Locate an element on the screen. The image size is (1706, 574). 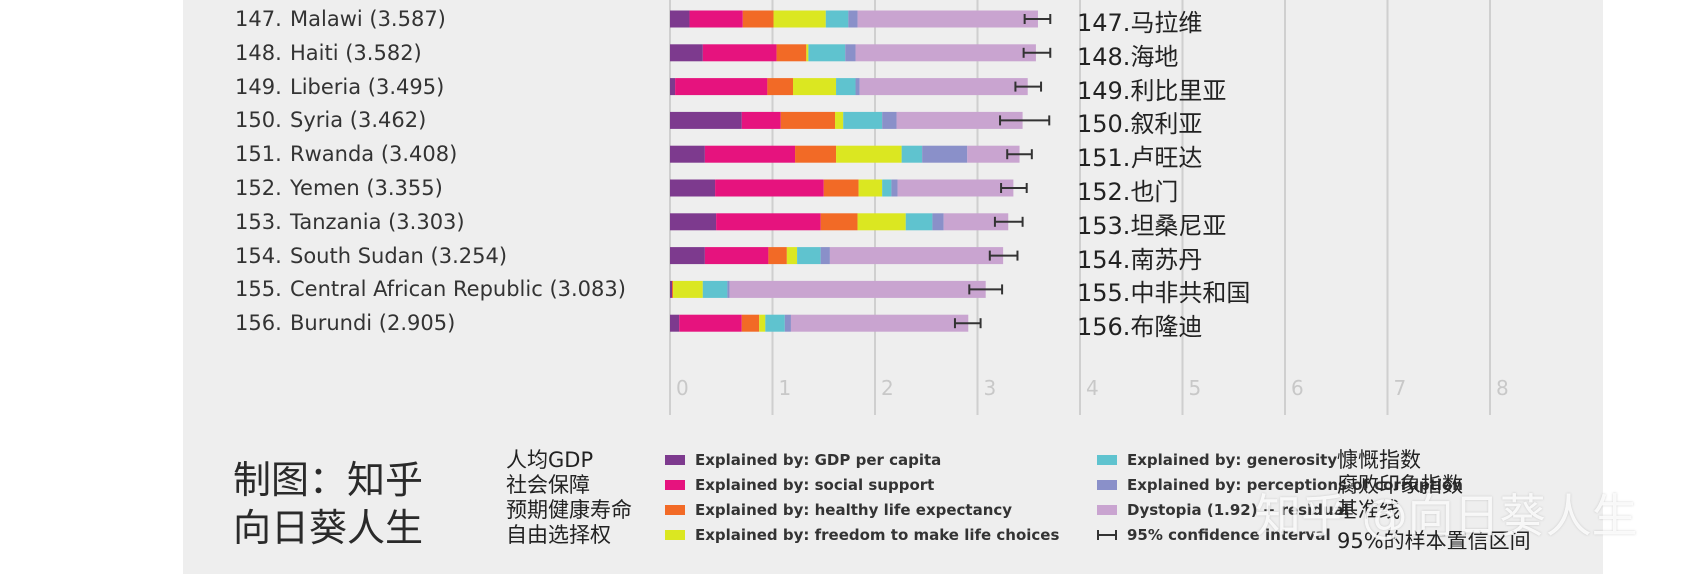
legend-cn-ci: 95%的样本置信区间 is located at coordinates (1434, 541).